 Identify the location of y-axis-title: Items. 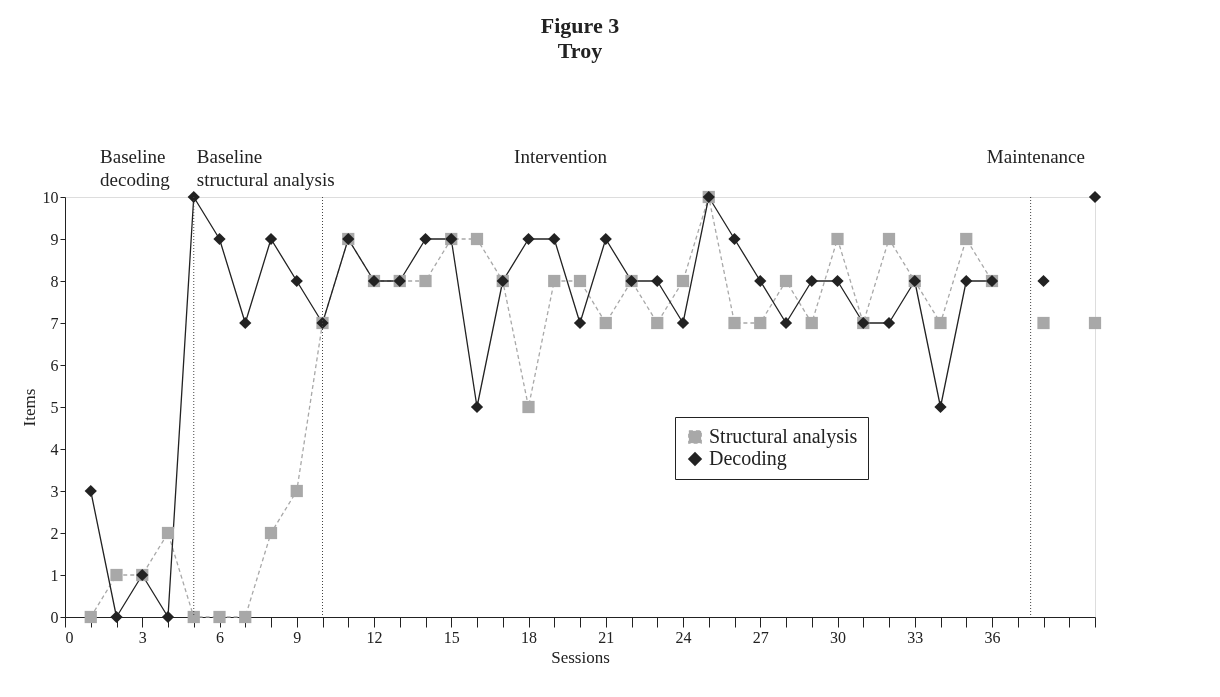
(29, 407).